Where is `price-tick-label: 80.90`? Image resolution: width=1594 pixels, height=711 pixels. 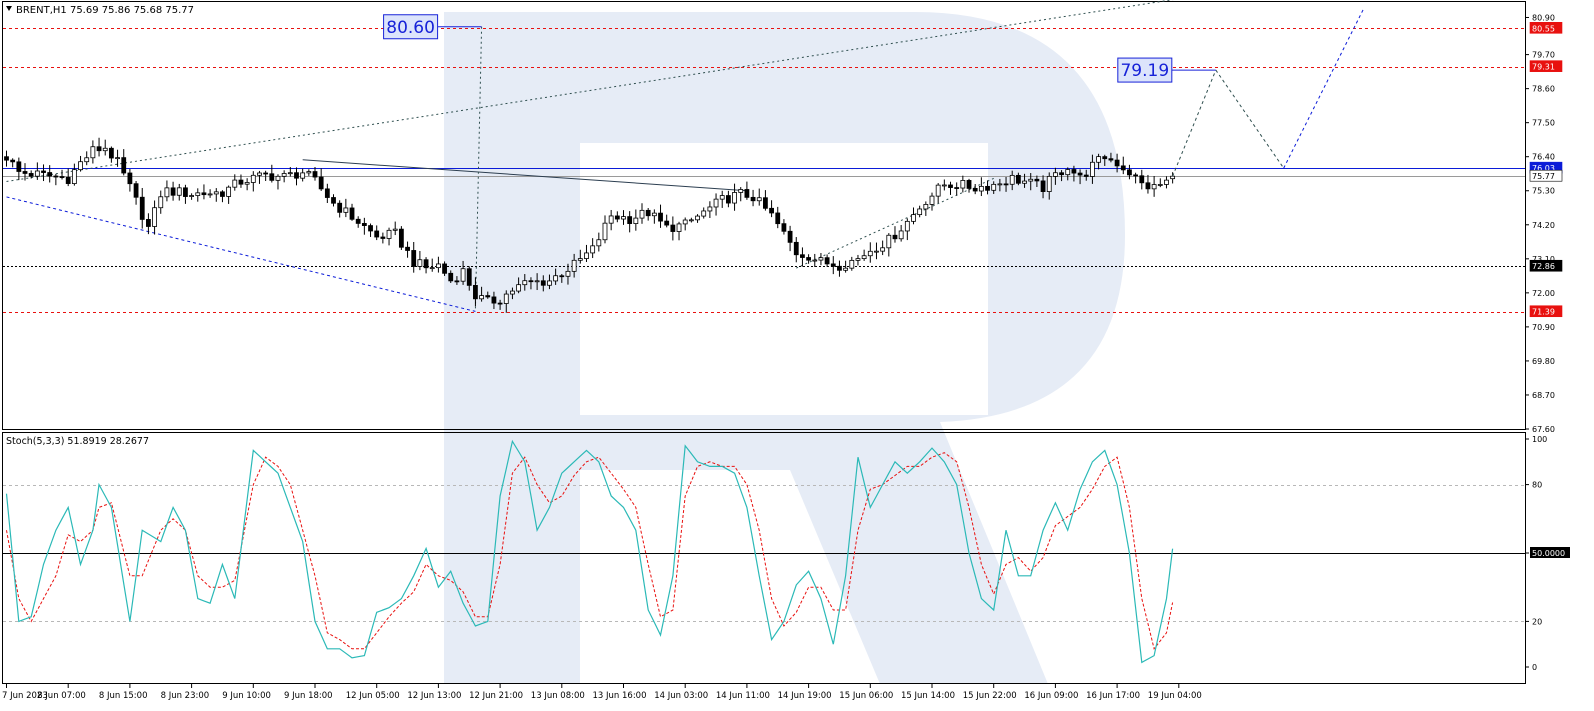
price-tick-label: 80.90 is located at coordinates (1543, 17).